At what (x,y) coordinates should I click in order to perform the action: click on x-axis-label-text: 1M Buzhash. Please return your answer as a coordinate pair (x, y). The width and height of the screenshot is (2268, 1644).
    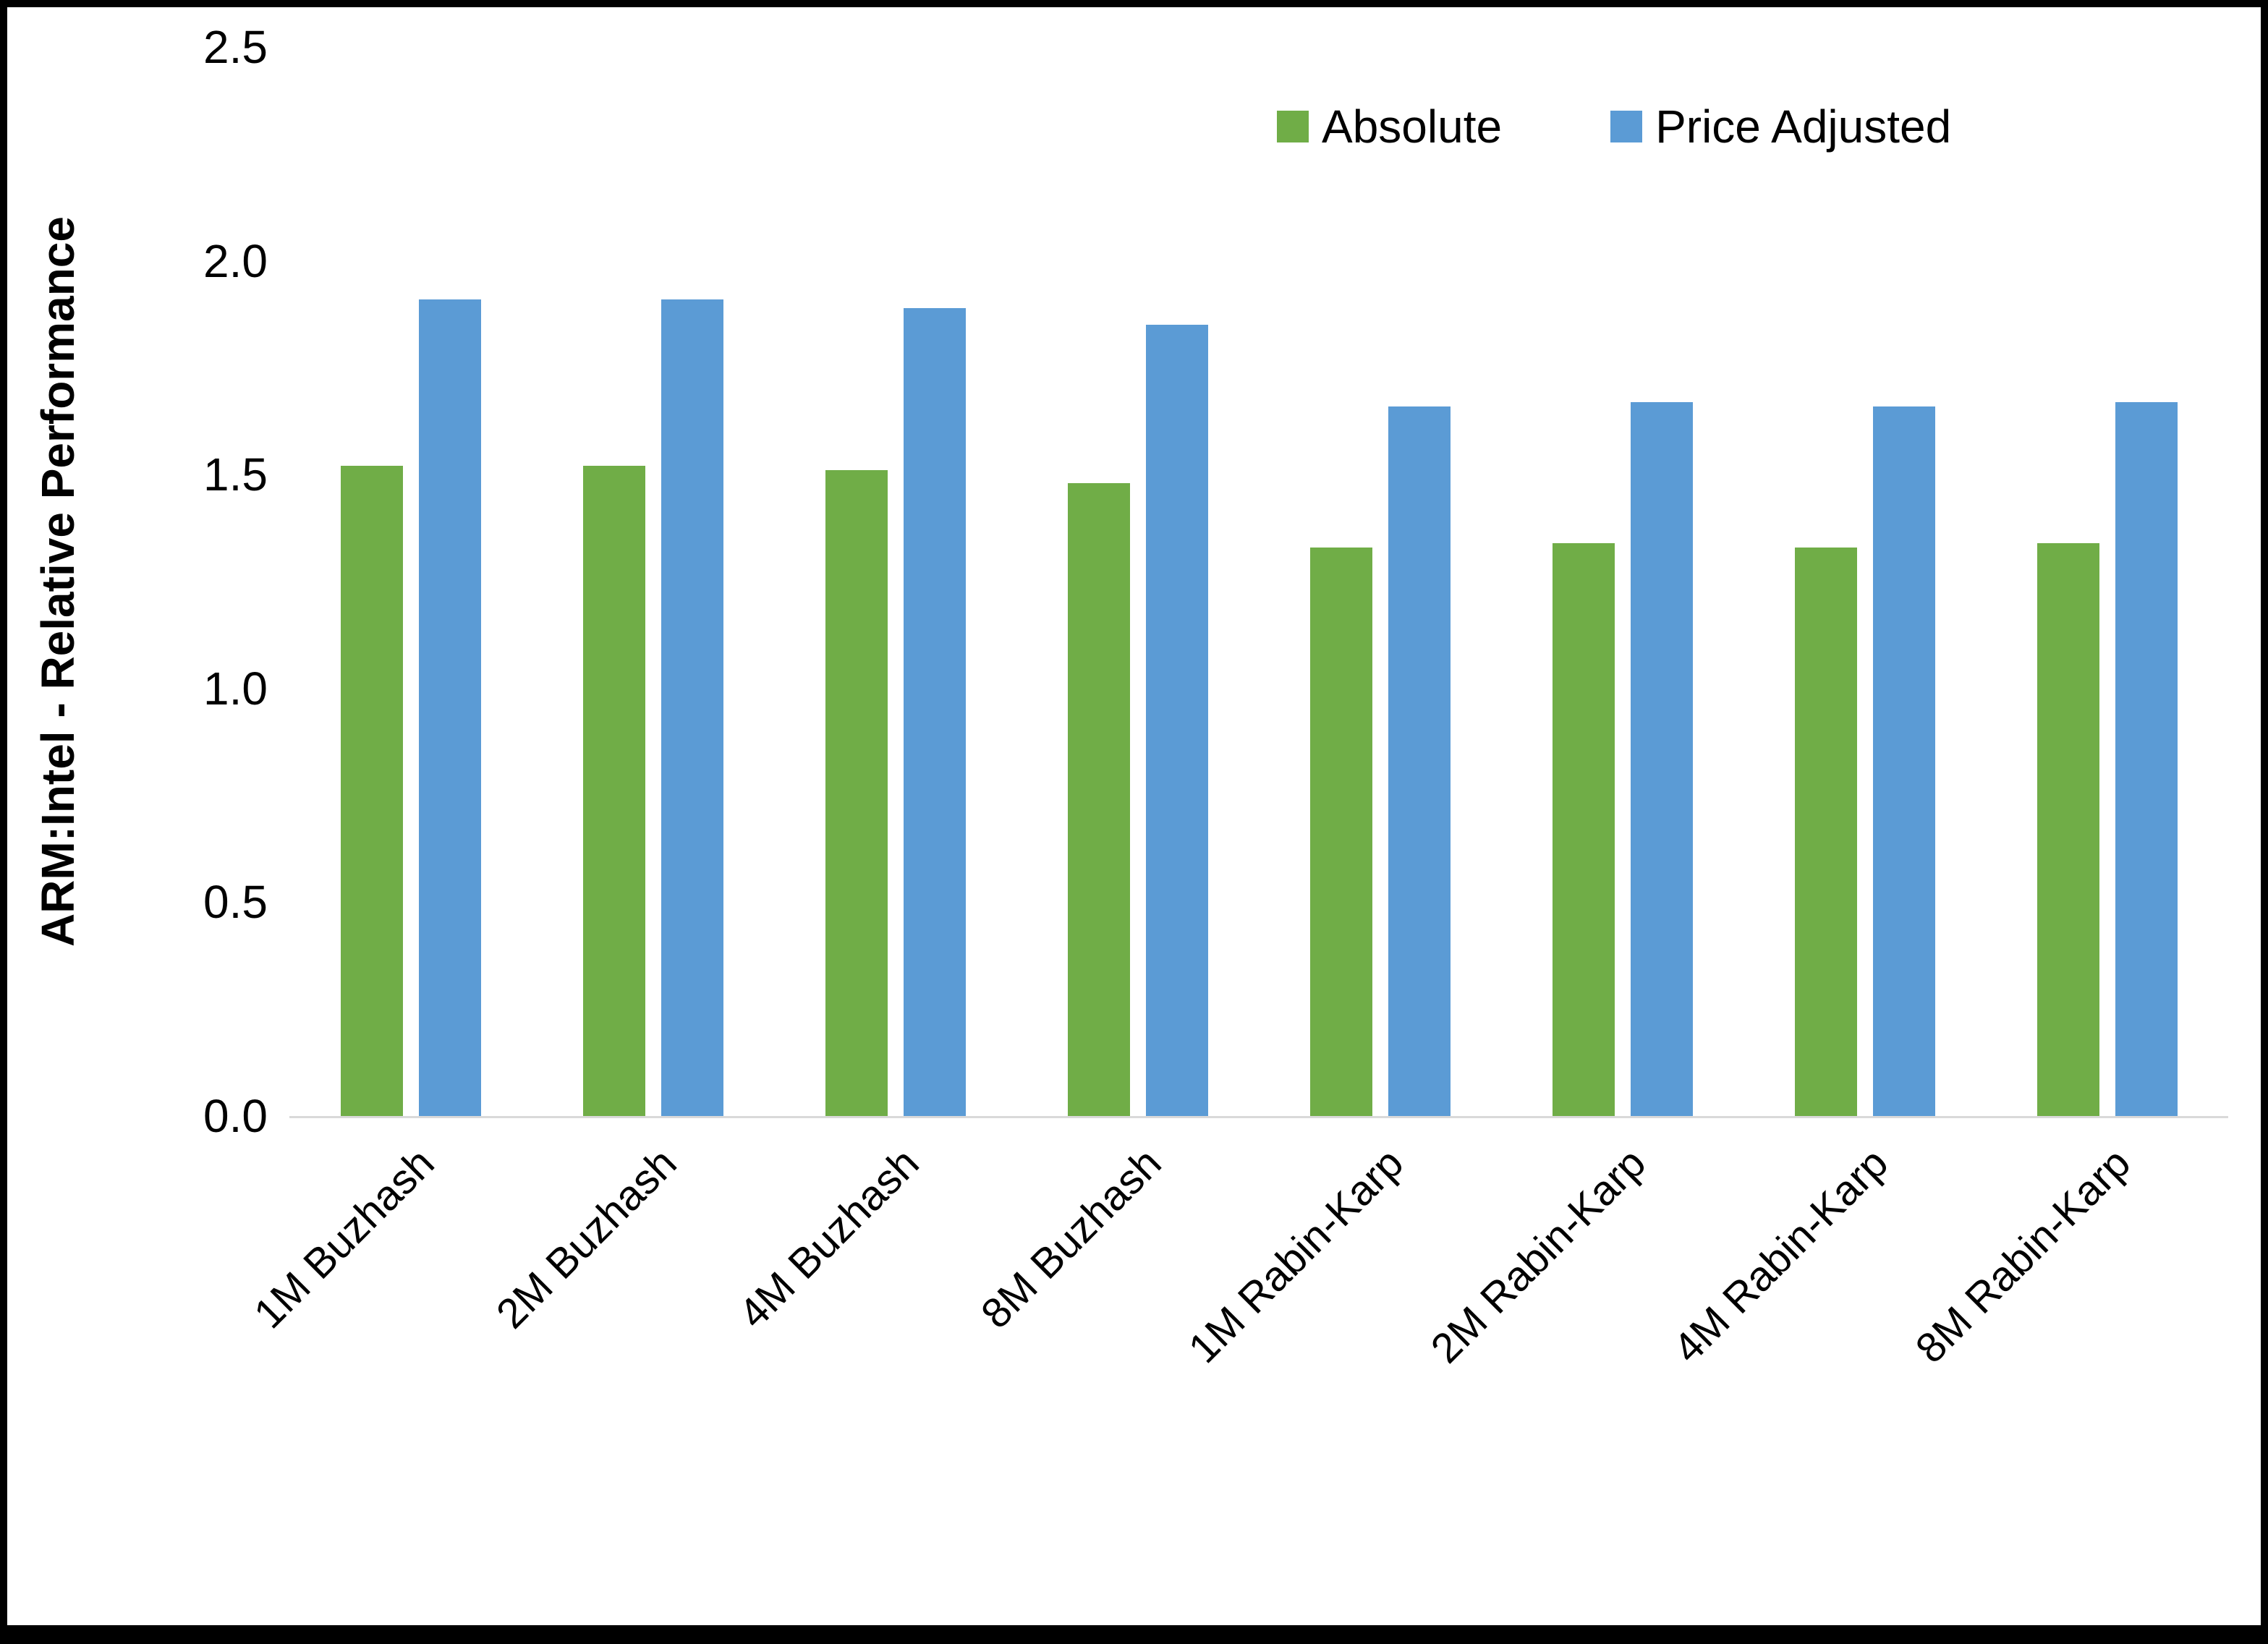
    Looking at the image, I should click on (344, 1238).